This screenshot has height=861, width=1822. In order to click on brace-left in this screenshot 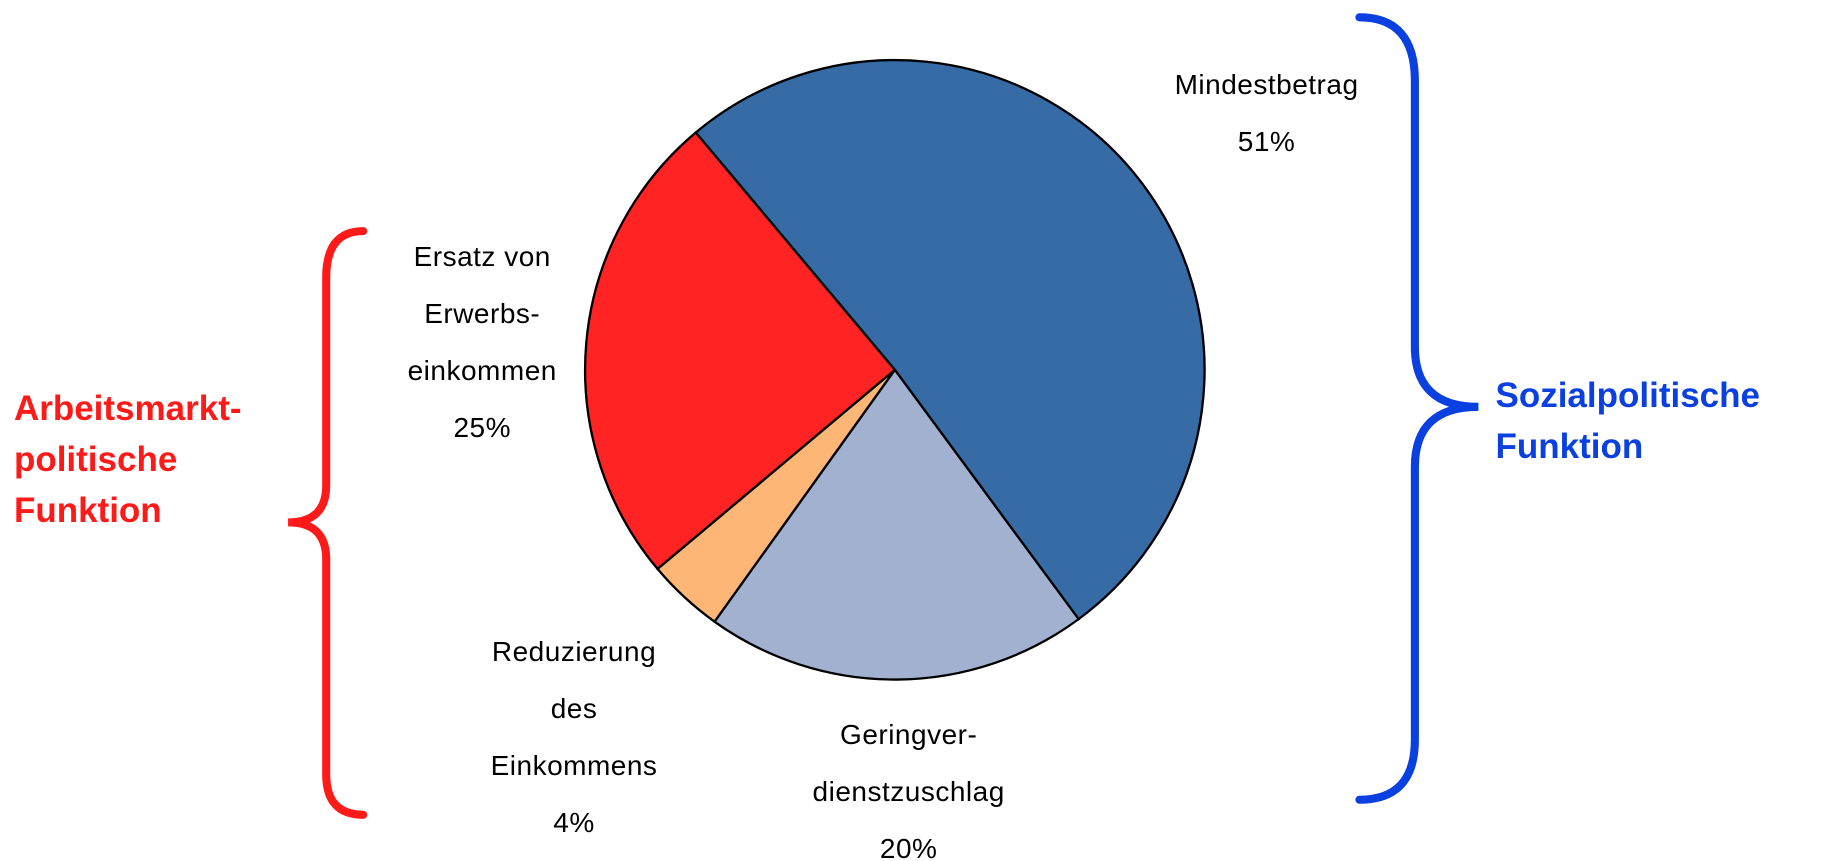, I will do `click(327, 523)`.